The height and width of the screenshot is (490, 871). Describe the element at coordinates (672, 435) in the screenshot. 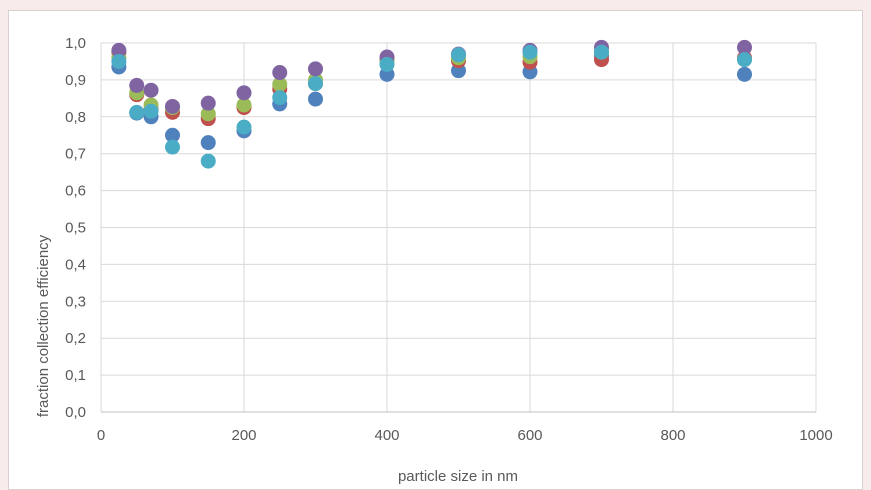

I see `x-tick-label: 800` at that location.